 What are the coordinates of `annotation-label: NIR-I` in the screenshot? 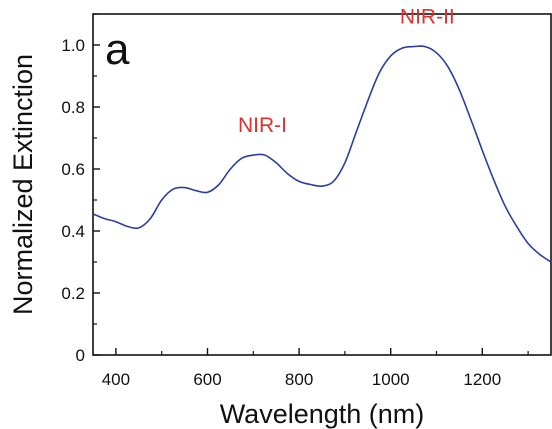 It's located at (262, 125).